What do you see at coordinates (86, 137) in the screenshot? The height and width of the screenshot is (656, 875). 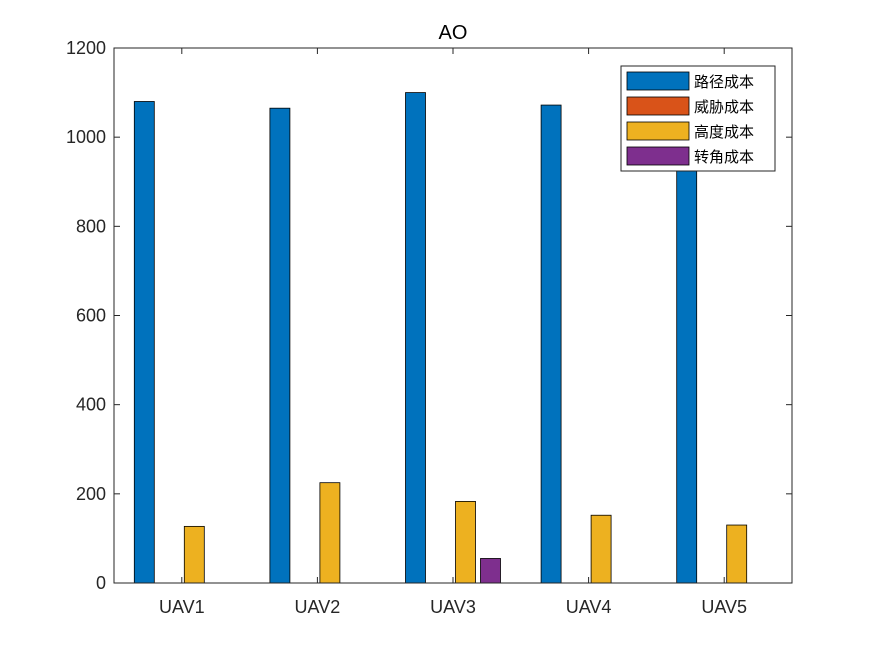 I see `y-tick-label: 1000` at bounding box center [86, 137].